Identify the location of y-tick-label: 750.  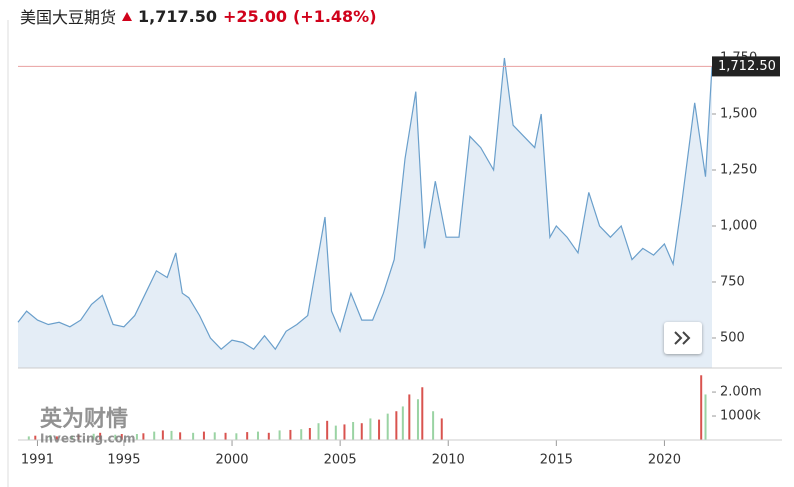
(732, 281).